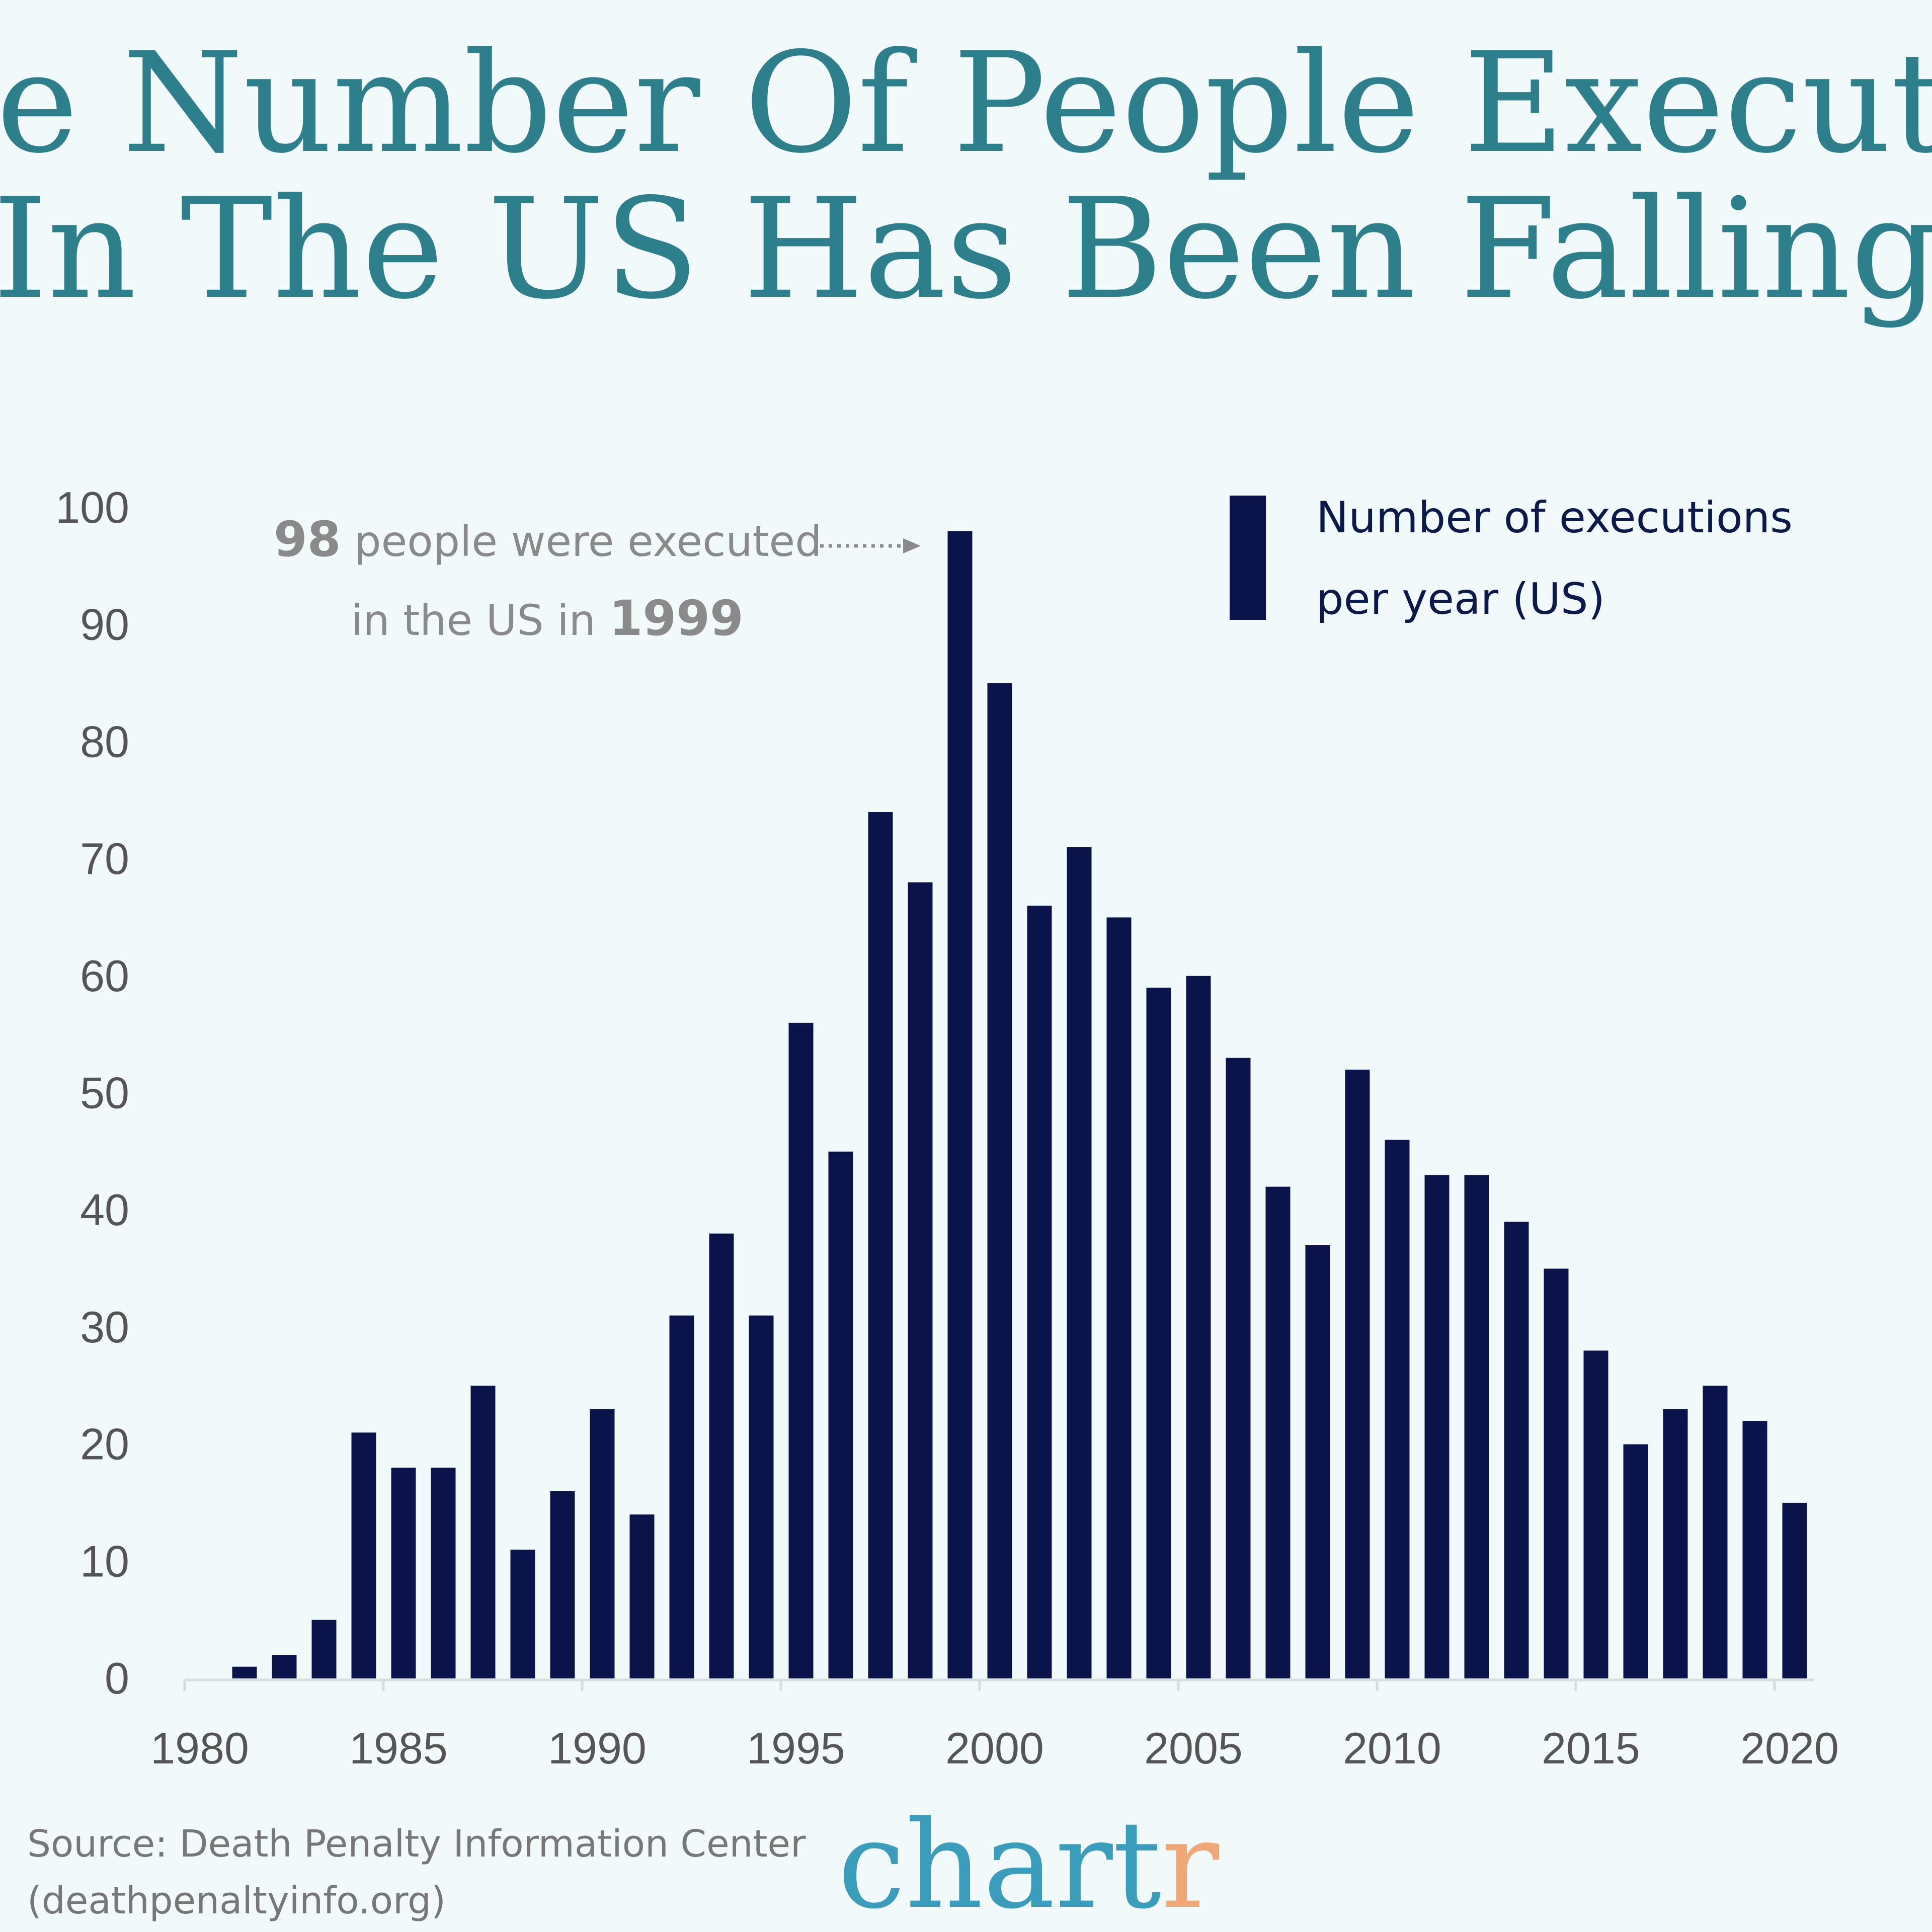  Describe the element at coordinates (483, 1532) in the screenshot. I see `bar-1987` at that location.